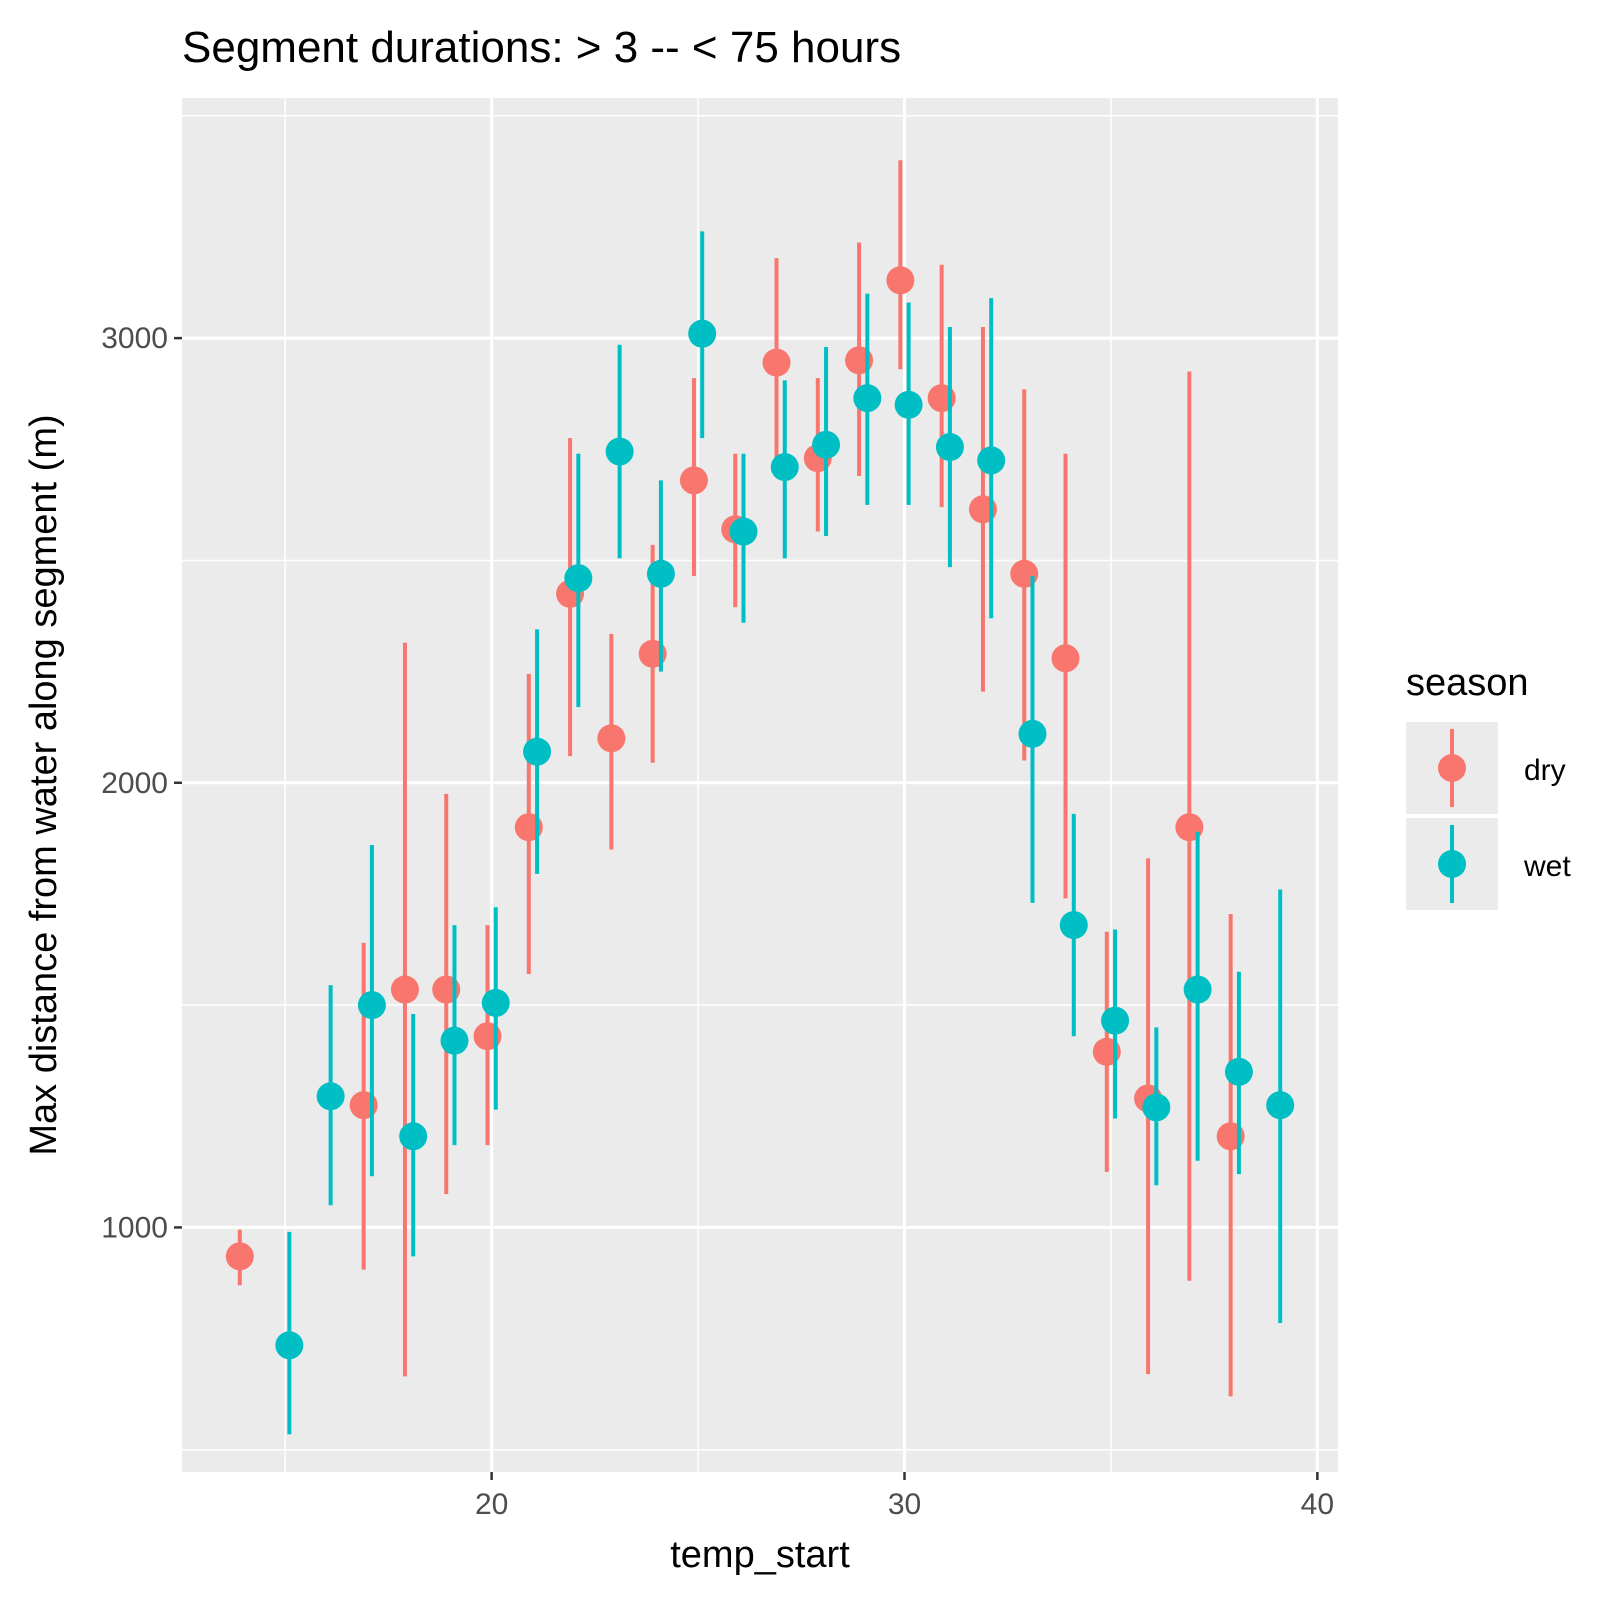 The image size is (1600, 1600). Describe the element at coordinates (134, 338) in the screenshot. I see `y-tick-label: 3000` at that location.